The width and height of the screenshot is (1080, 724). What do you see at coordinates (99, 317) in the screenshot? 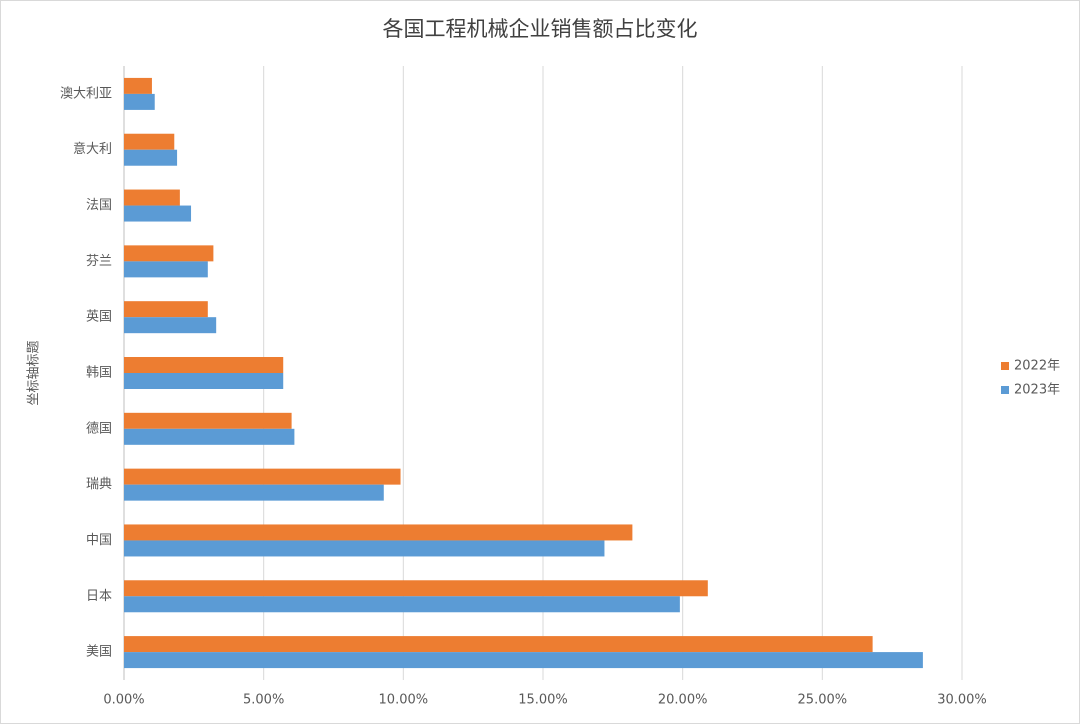
I see `y-tick-label: 英国` at bounding box center [99, 317].